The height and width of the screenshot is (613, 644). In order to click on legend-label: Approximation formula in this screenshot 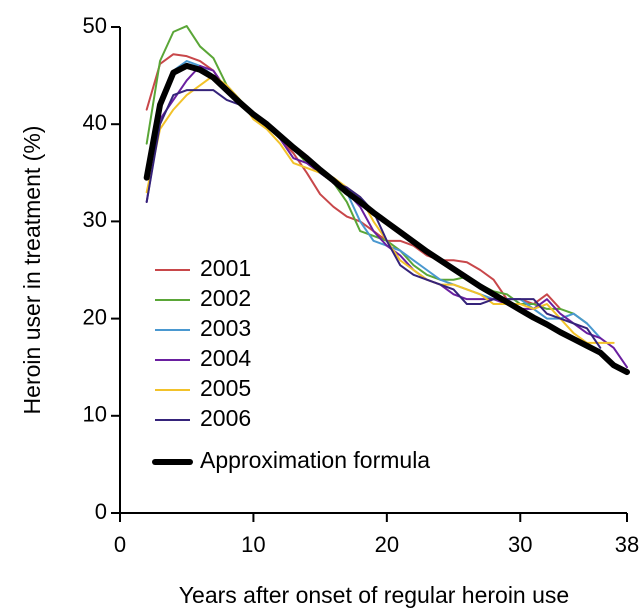, I will do `click(315, 460)`.